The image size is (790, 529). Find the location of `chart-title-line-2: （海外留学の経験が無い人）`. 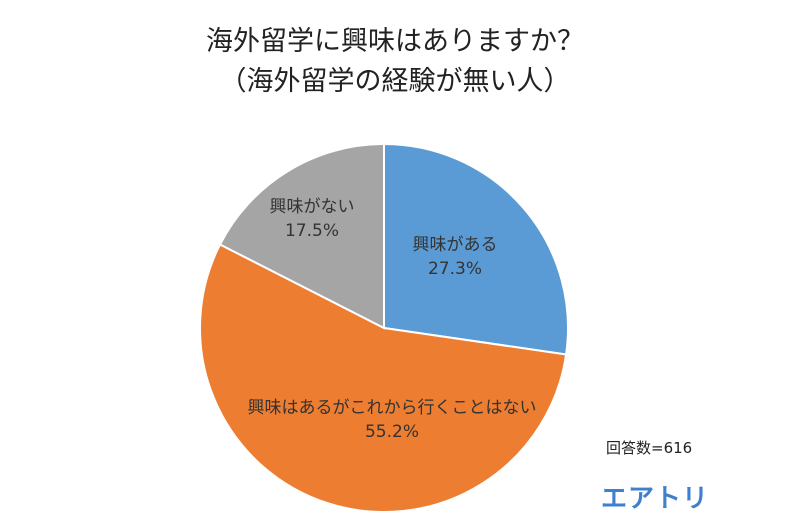

chart-title-line-2: （海外留学の経験が無い人） is located at coordinates (395, 81).